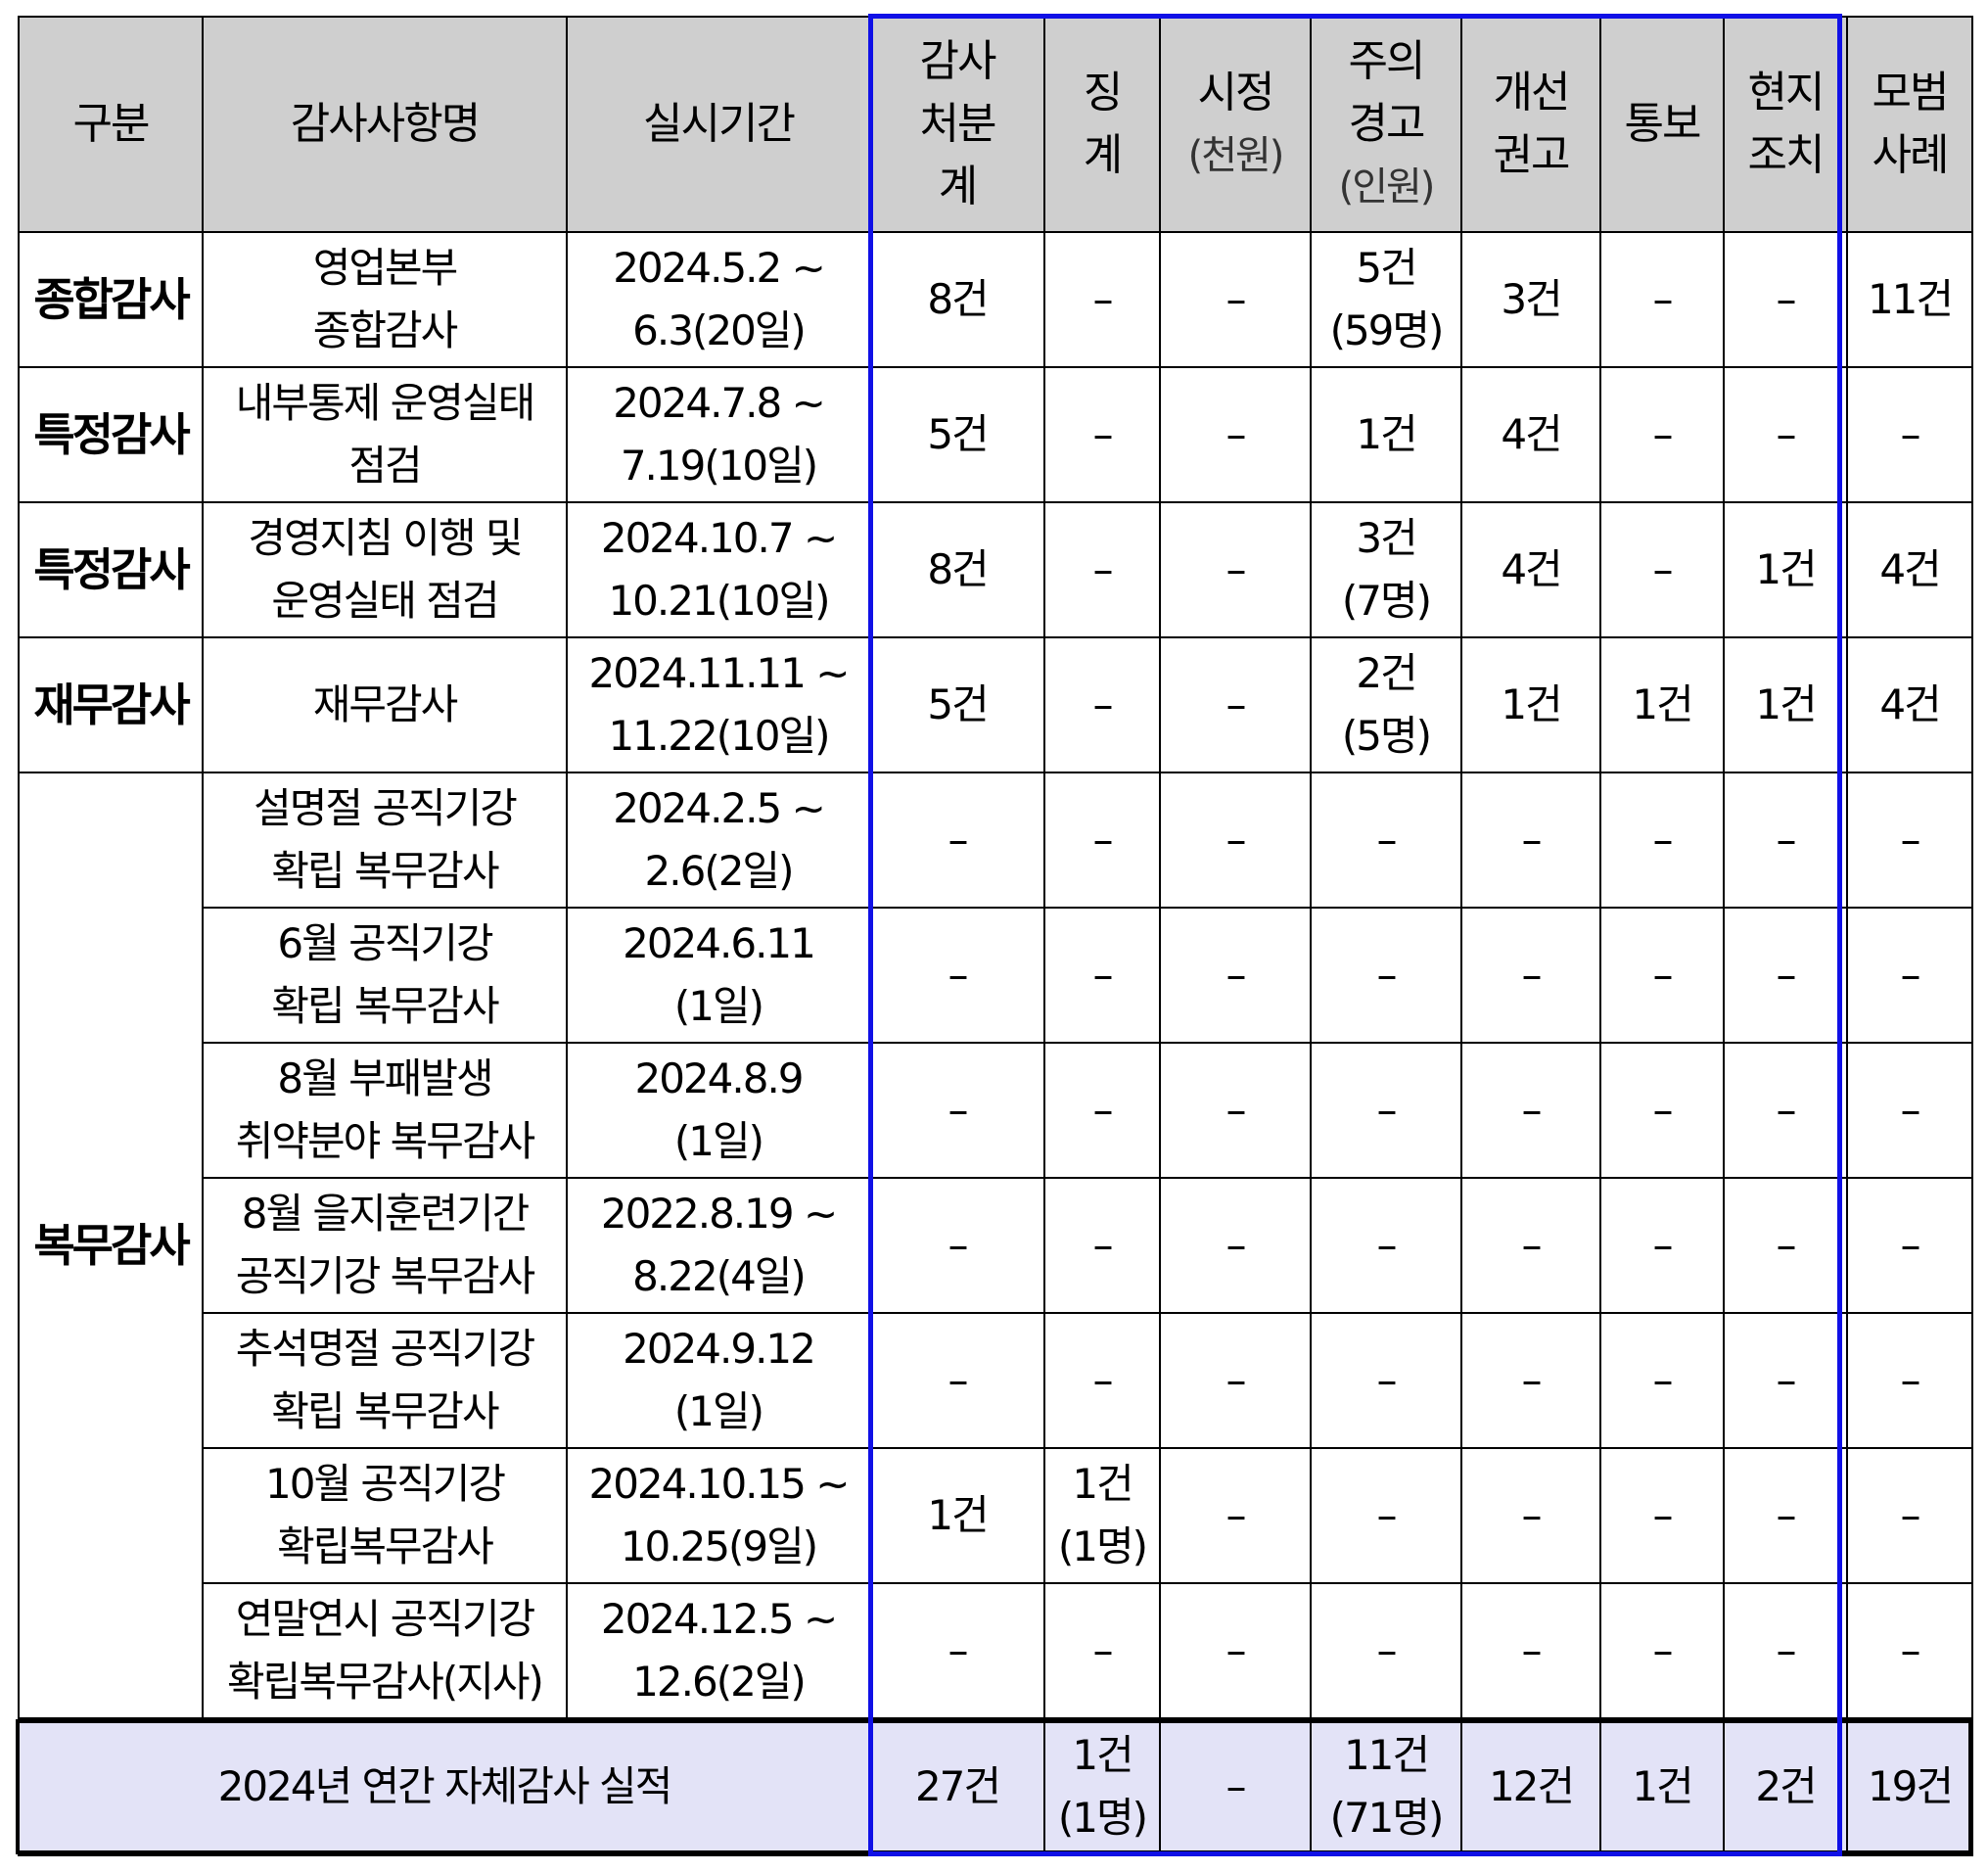  What do you see at coordinates (445, 1786) in the screenshot?
I see `summary-label: 2024년 연간 자체감사 실적` at bounding box center [445, 1786].